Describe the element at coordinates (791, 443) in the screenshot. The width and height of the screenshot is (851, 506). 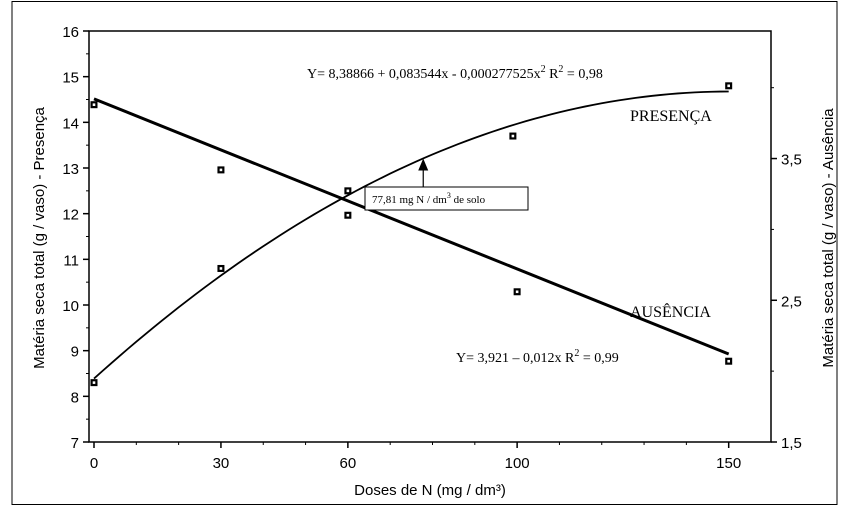
I see `y-right-tick-label: 1,5` at that location.